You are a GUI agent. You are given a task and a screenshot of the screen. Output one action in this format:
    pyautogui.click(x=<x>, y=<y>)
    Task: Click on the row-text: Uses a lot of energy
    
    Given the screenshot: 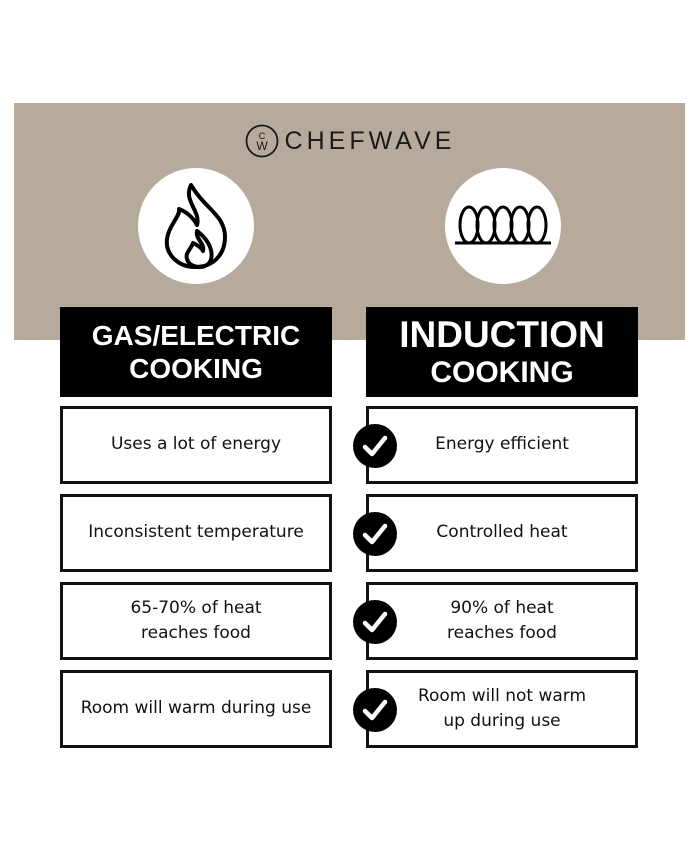 What is the action you would take?
    pyautogui.click(x=196, y=444)
    